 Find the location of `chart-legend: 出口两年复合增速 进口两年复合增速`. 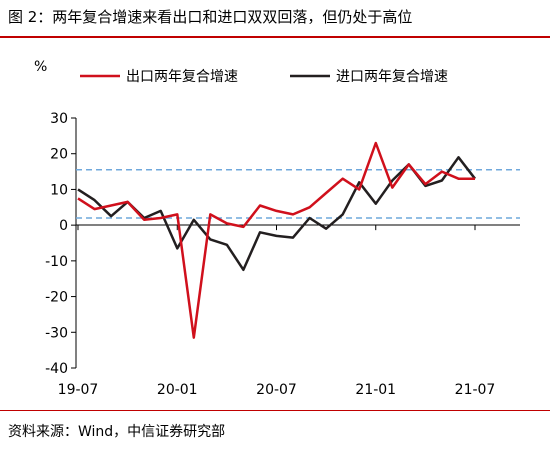

chart-legend: 出口两年复合增速 进口两年复合增速 is located at coordinates (264, 76).